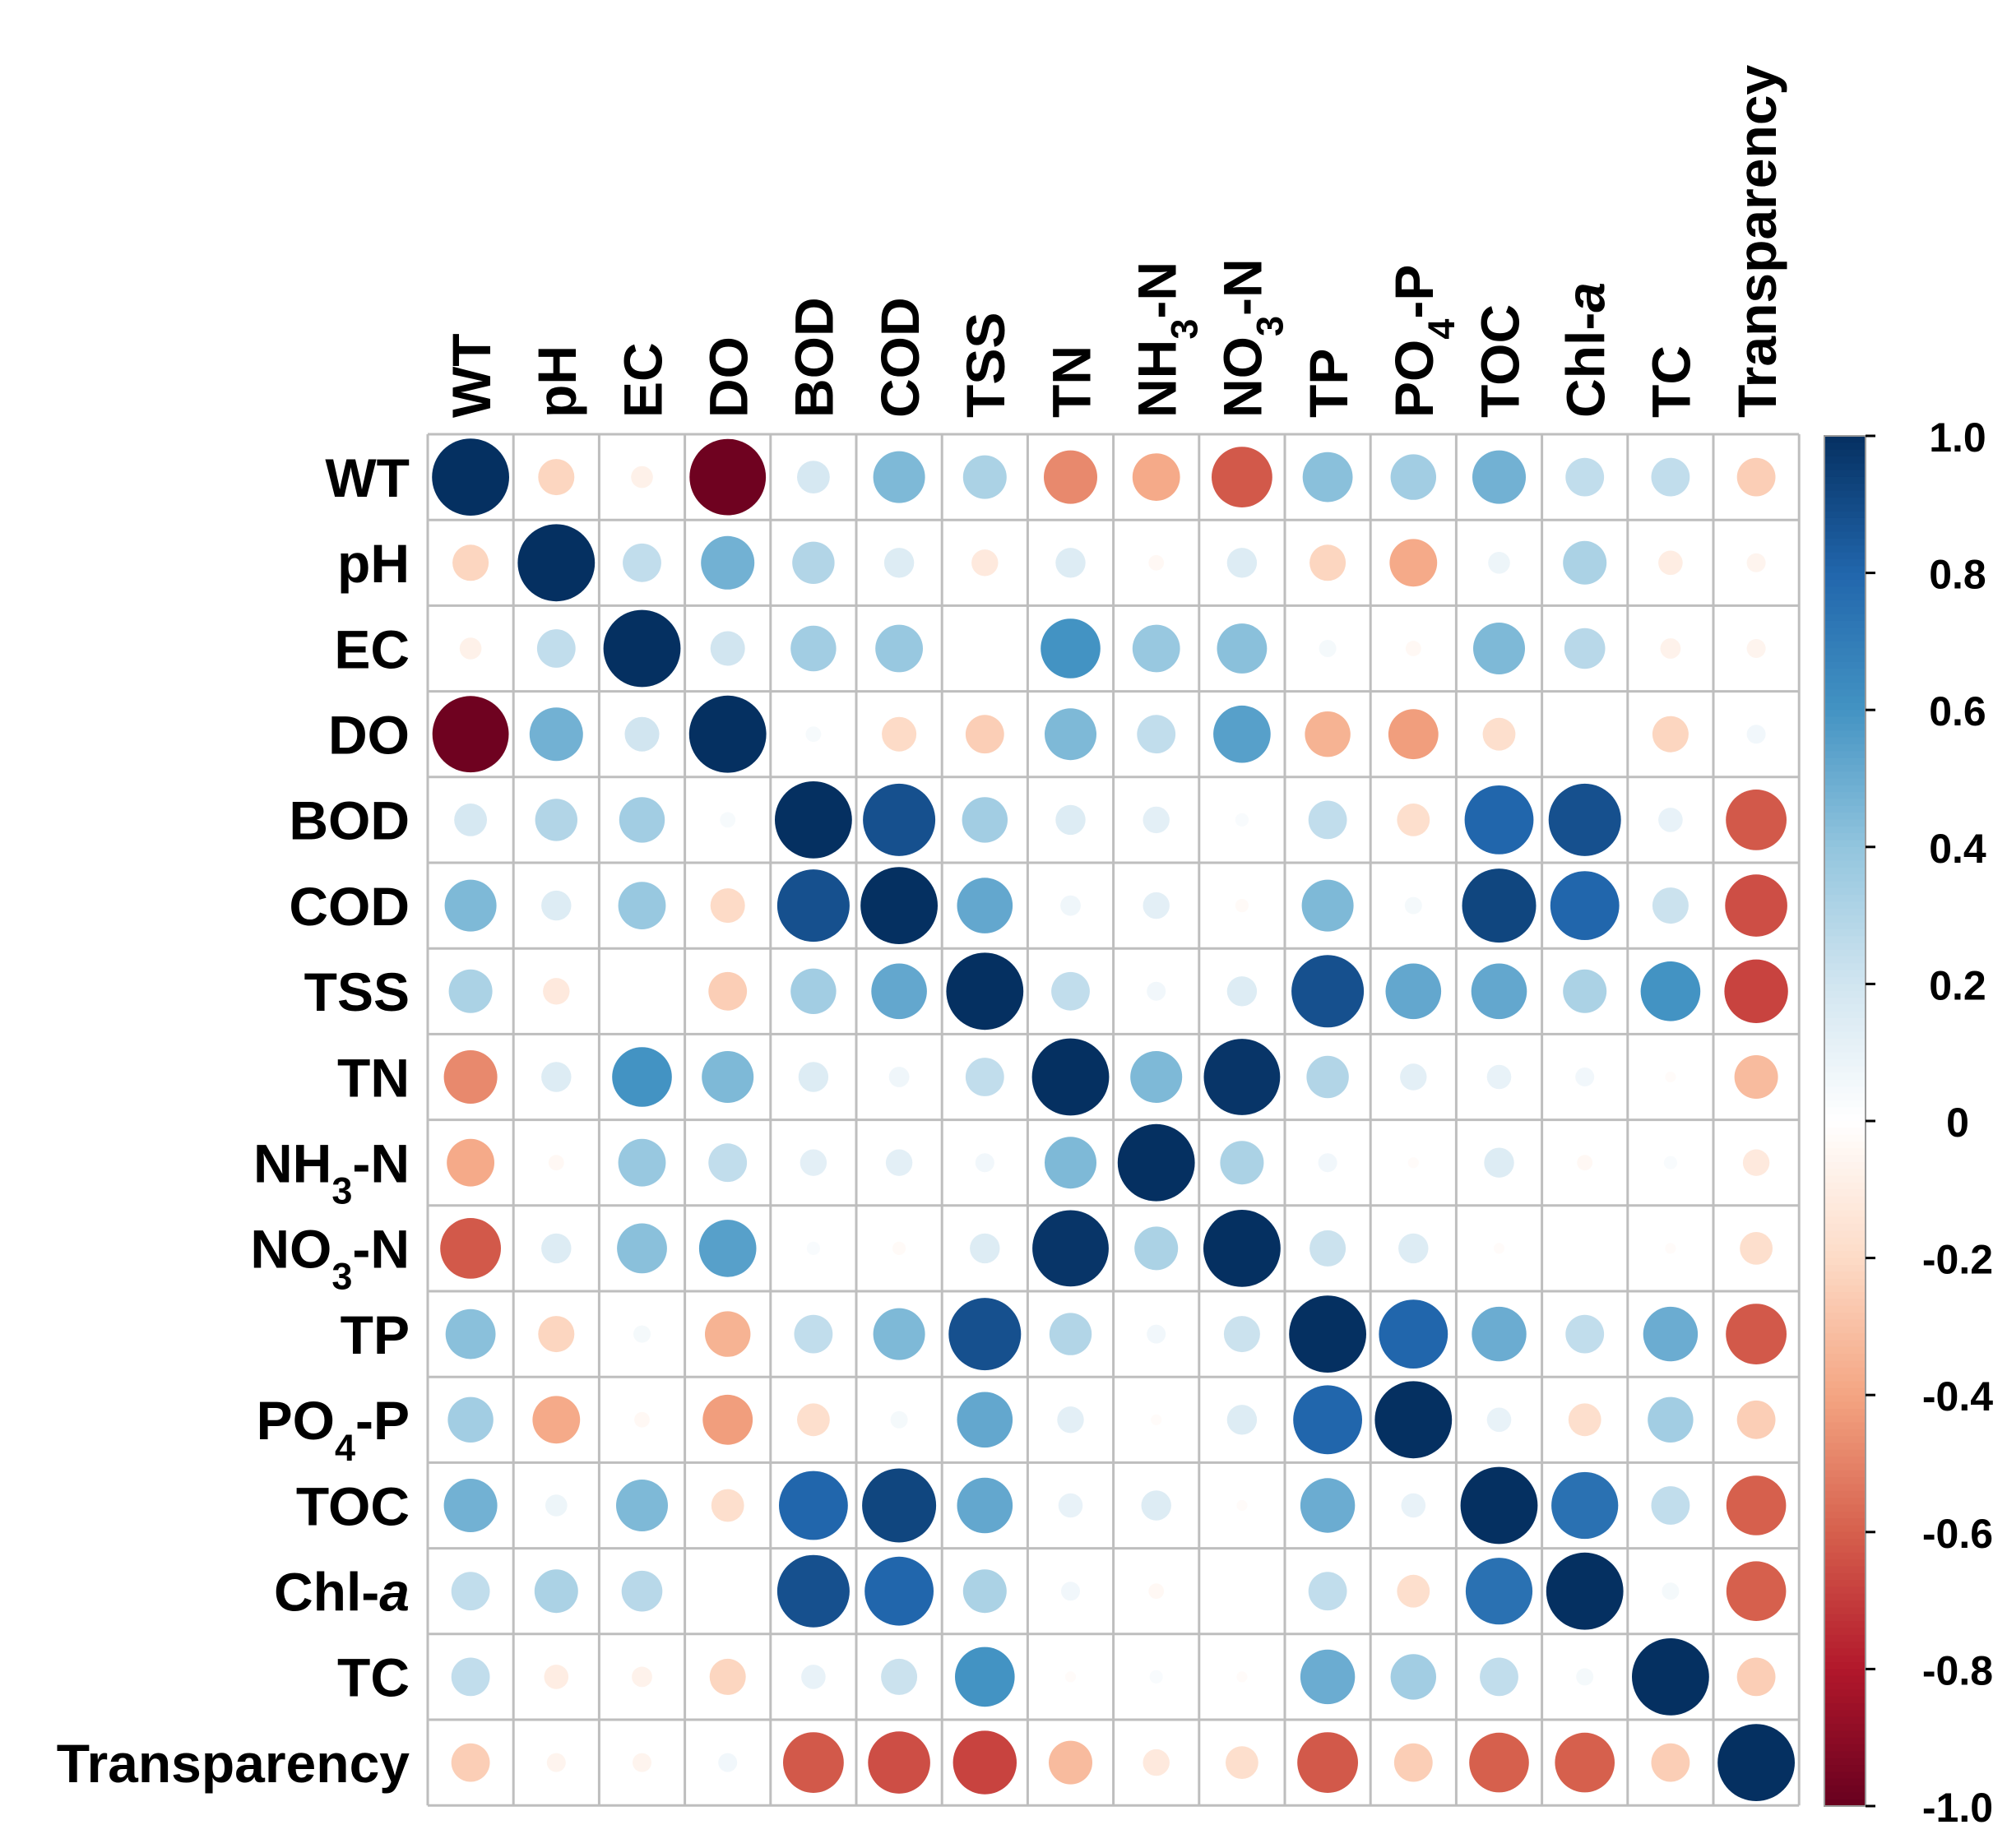 The width and height of the screenshot is (2007, 1848). I want to click on corr-circle-tp-do, so click(728, 1334).